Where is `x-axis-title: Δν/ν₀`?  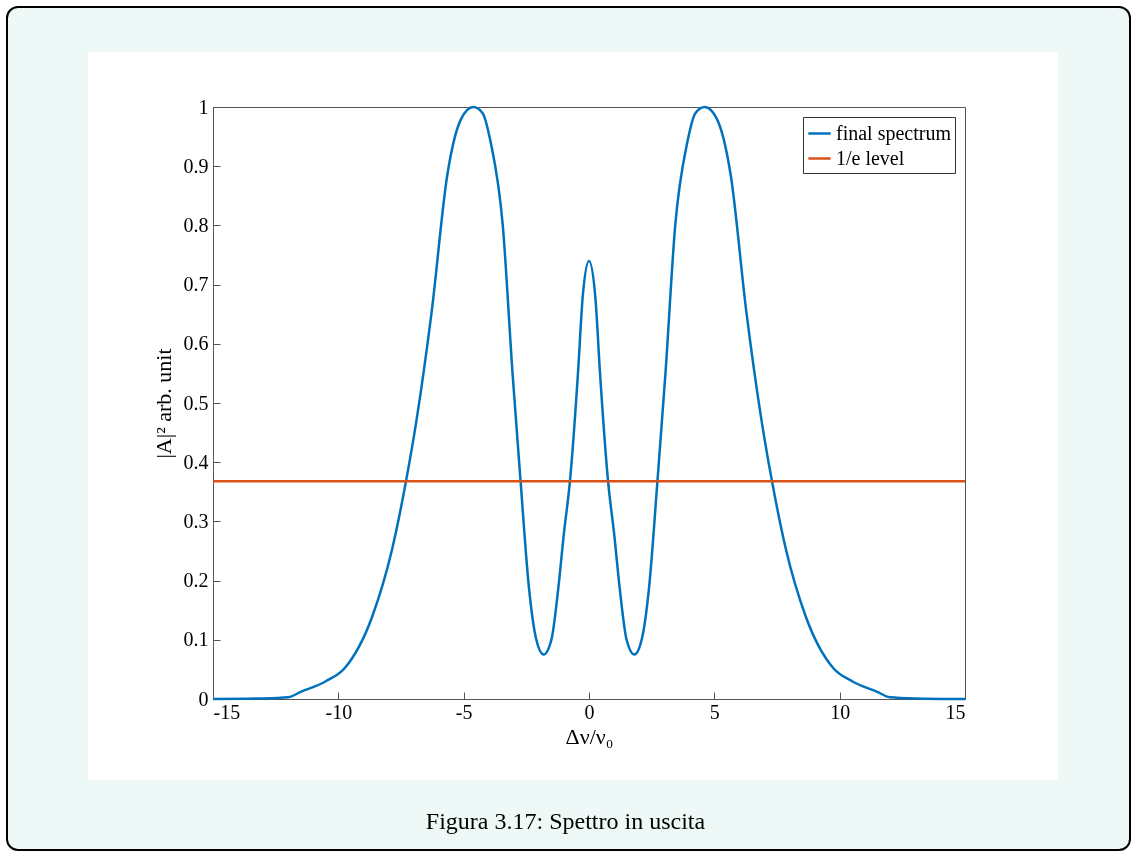 x-axis-title: Δν/ν₀ is located at coordinates (589, 736).